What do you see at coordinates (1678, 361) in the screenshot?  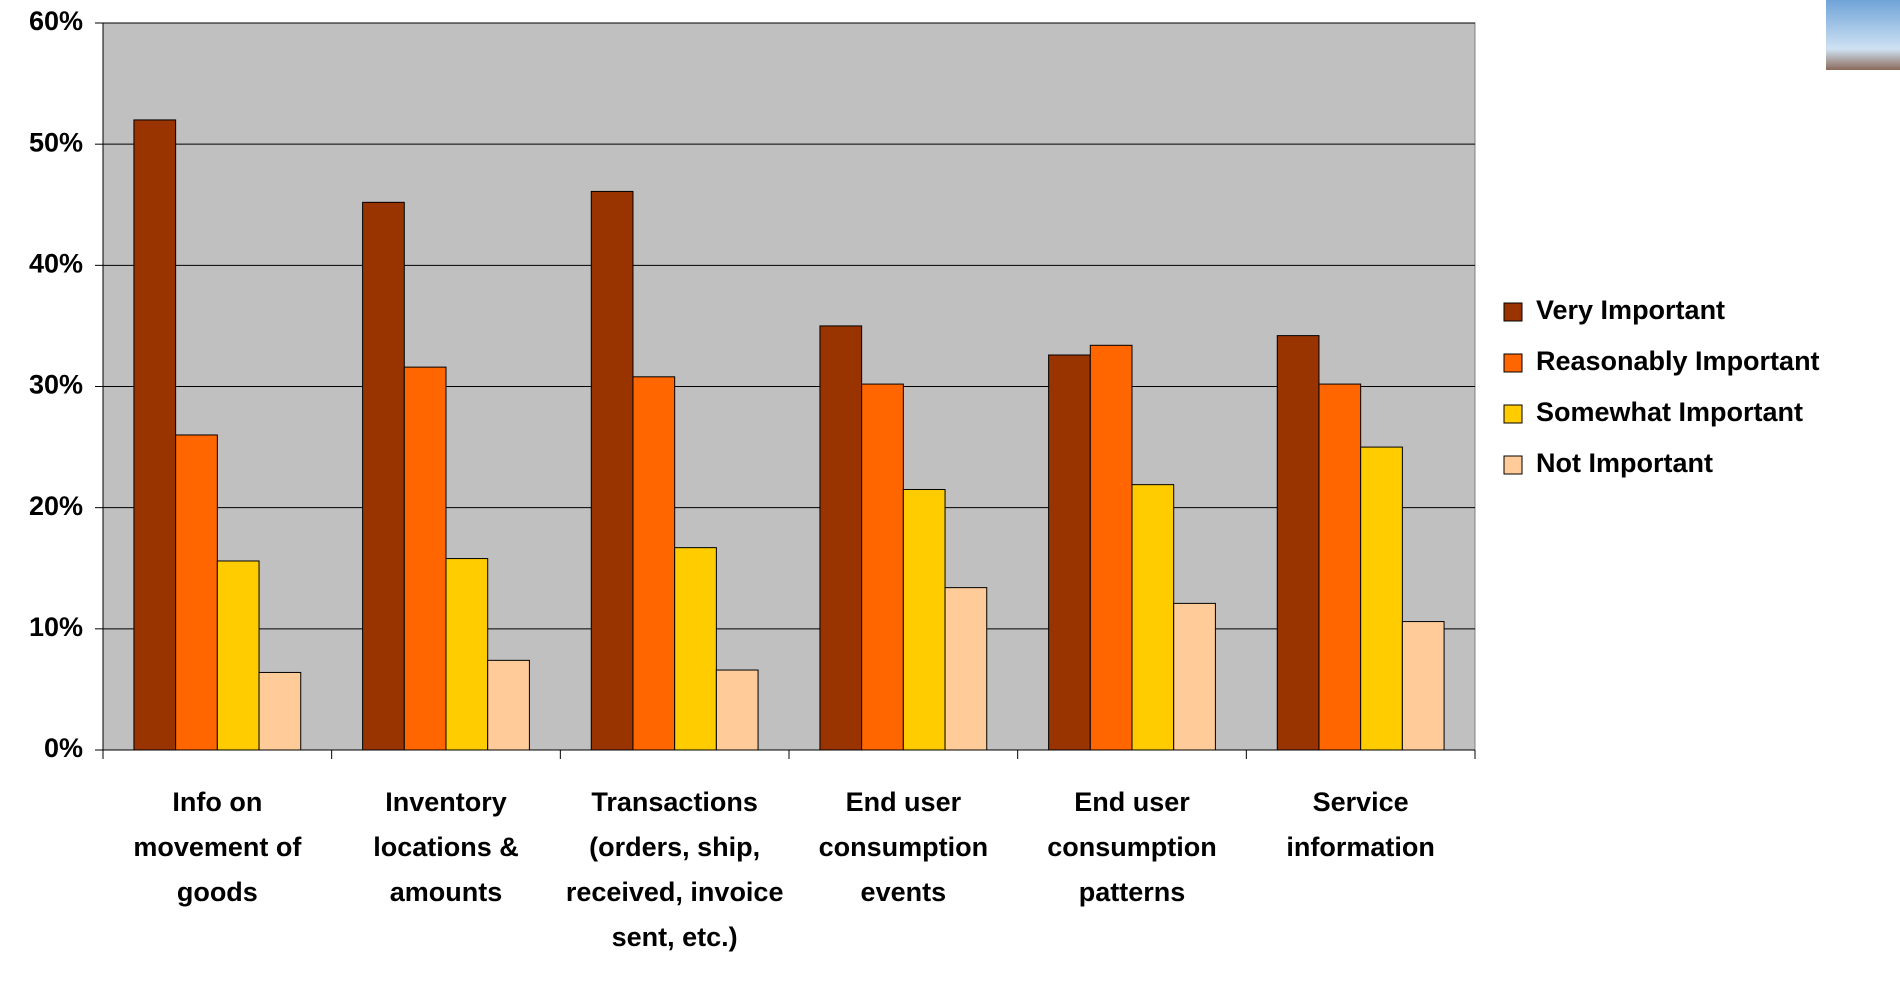 I see `legend-label: Reasonably Important` at bounding box center [1678, 361].